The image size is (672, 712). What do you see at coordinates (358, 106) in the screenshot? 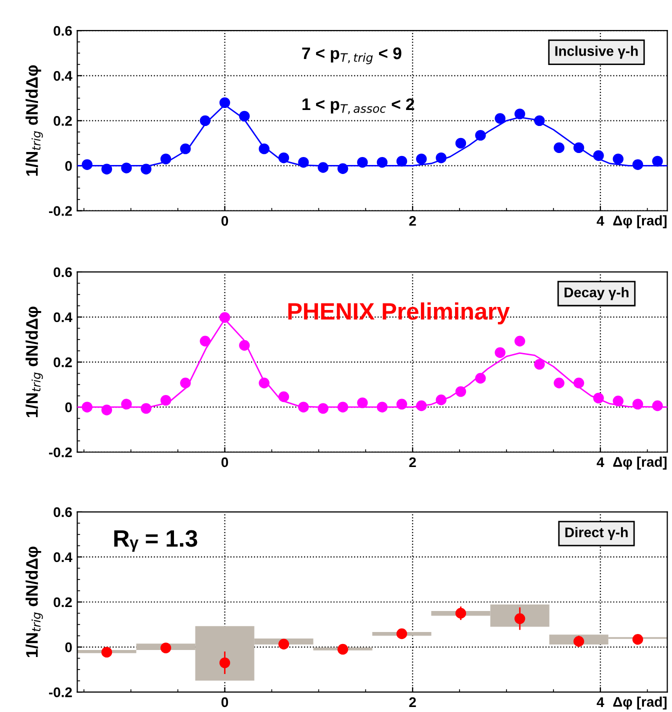
I see `annotation: 1 < p$_{T,assoc}$ < 2` at bounding box center [358, 106].